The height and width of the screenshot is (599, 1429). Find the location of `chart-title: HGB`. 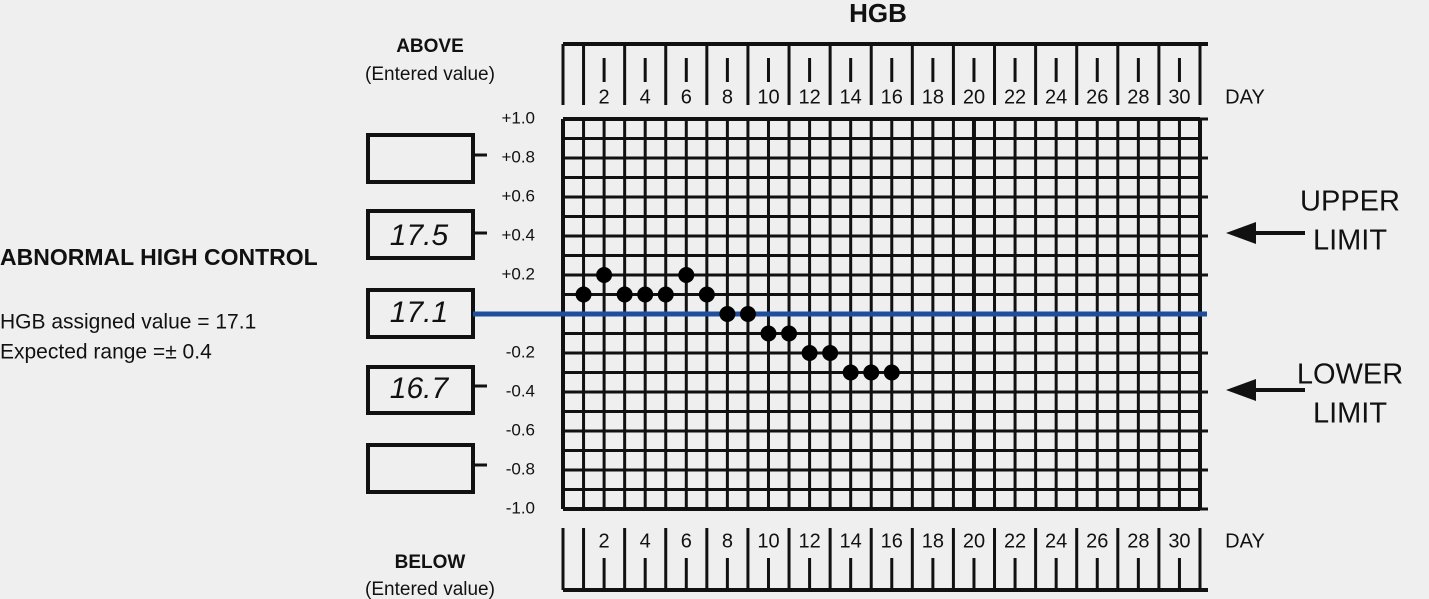

chart-title: HGB is located at coordinates (878, 14).